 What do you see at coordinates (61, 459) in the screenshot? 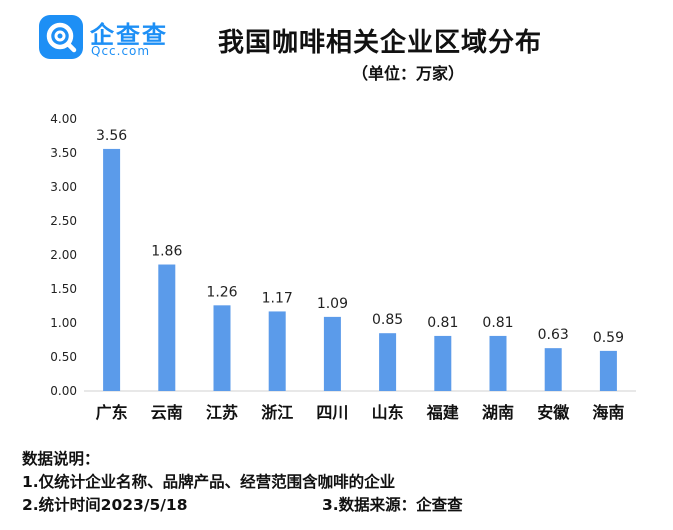
I see `notes-heading: 数据说明：` at bounding box center [61, 459].